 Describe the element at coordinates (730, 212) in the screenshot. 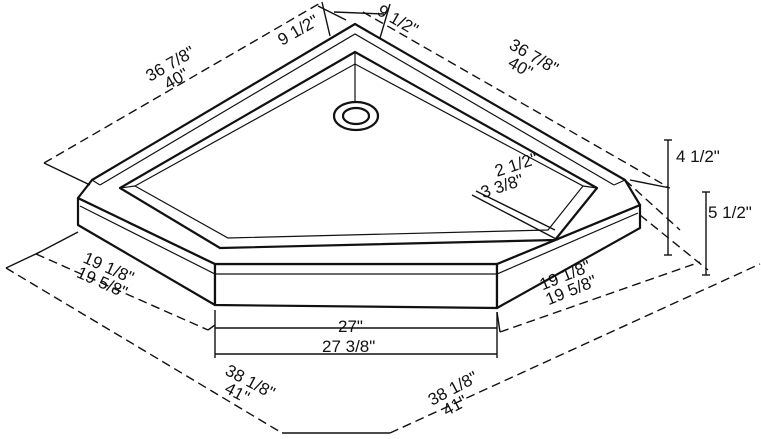

I see `height-outer-label: 5 1/2"` at that location.